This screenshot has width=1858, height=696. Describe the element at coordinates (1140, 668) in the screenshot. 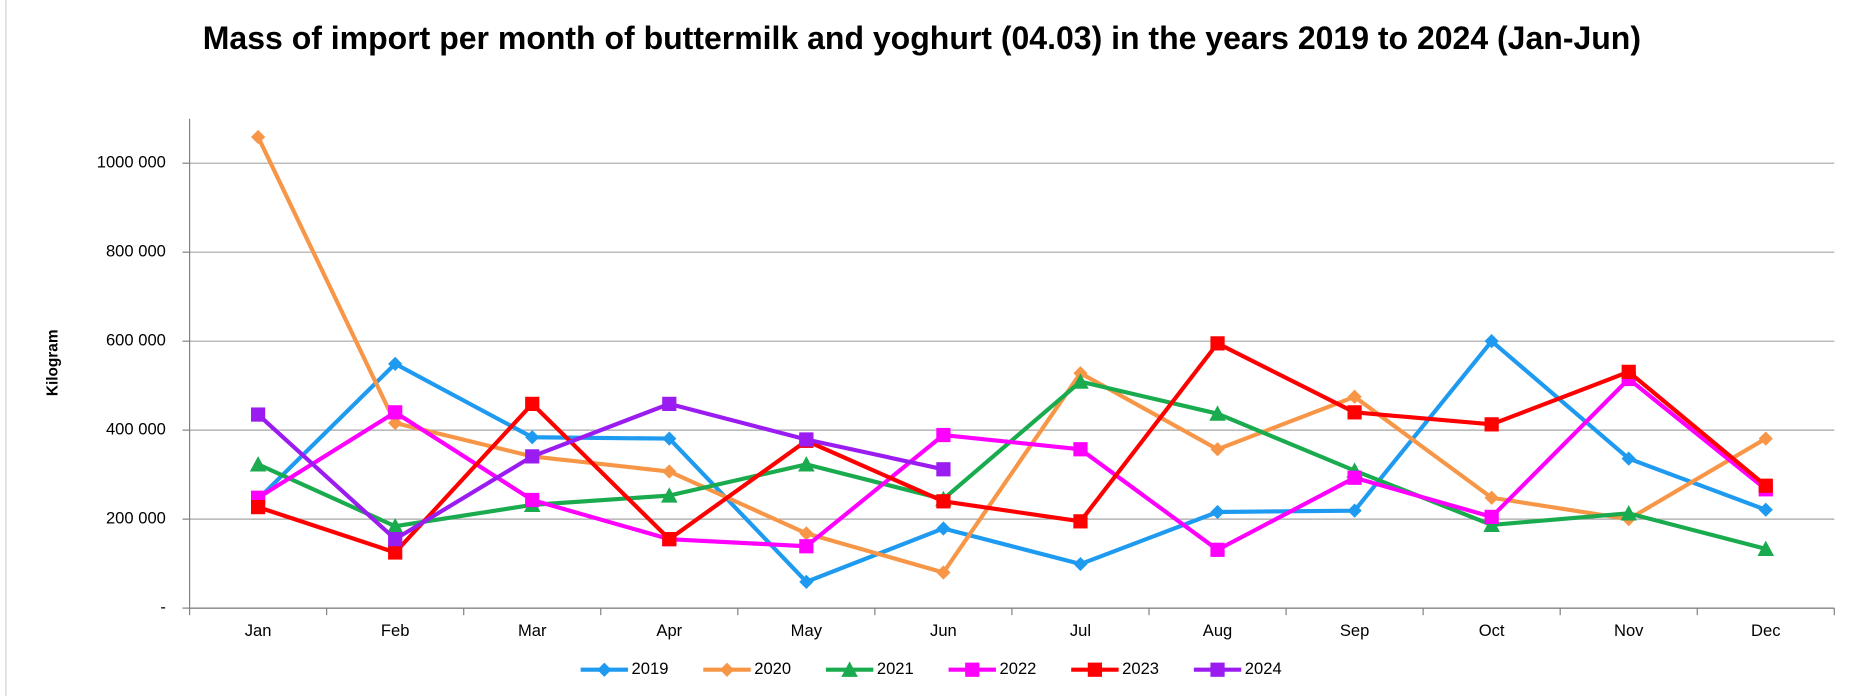

I see `legend-label: 2023` at that location.